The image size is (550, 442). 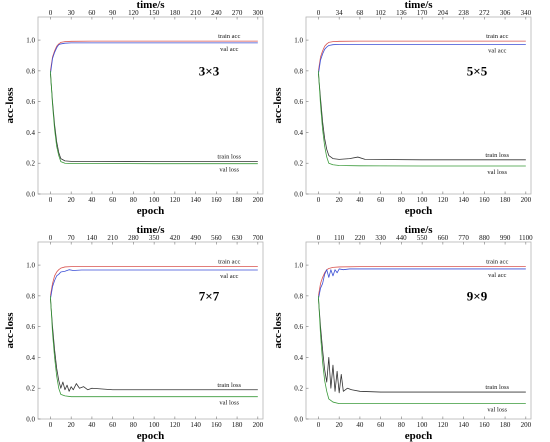 What do you see at coordinates (216, 238) in the screenshot?
I see `x2-tick-label: 560` at bounding box center [216, 238].